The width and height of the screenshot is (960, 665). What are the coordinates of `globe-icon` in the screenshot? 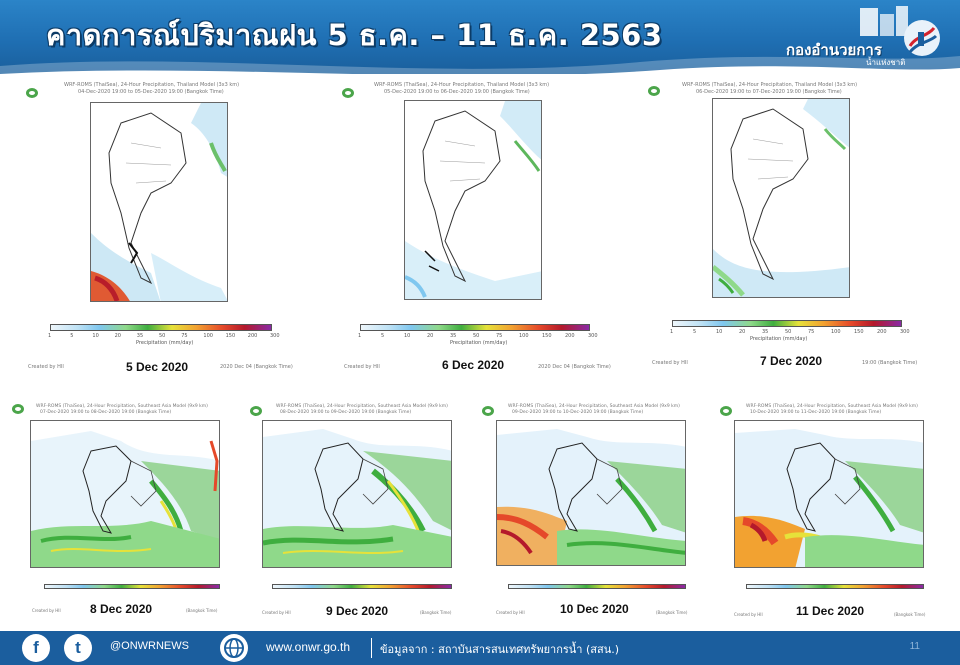 It's located at (234, 648).